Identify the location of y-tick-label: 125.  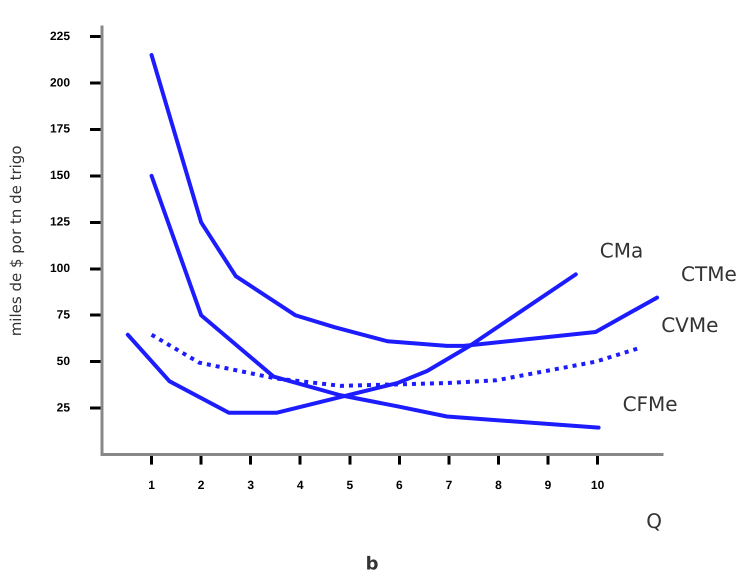
(60, 221).